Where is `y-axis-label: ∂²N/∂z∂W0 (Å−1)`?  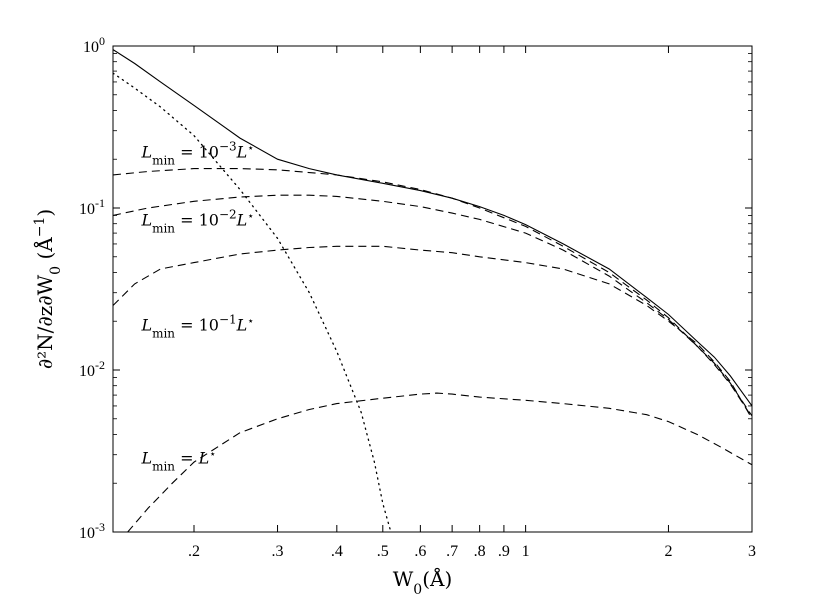
y-axis-label: ∂²N/∂z∂W0 (Å−1) is located at coordinates (48, 289).